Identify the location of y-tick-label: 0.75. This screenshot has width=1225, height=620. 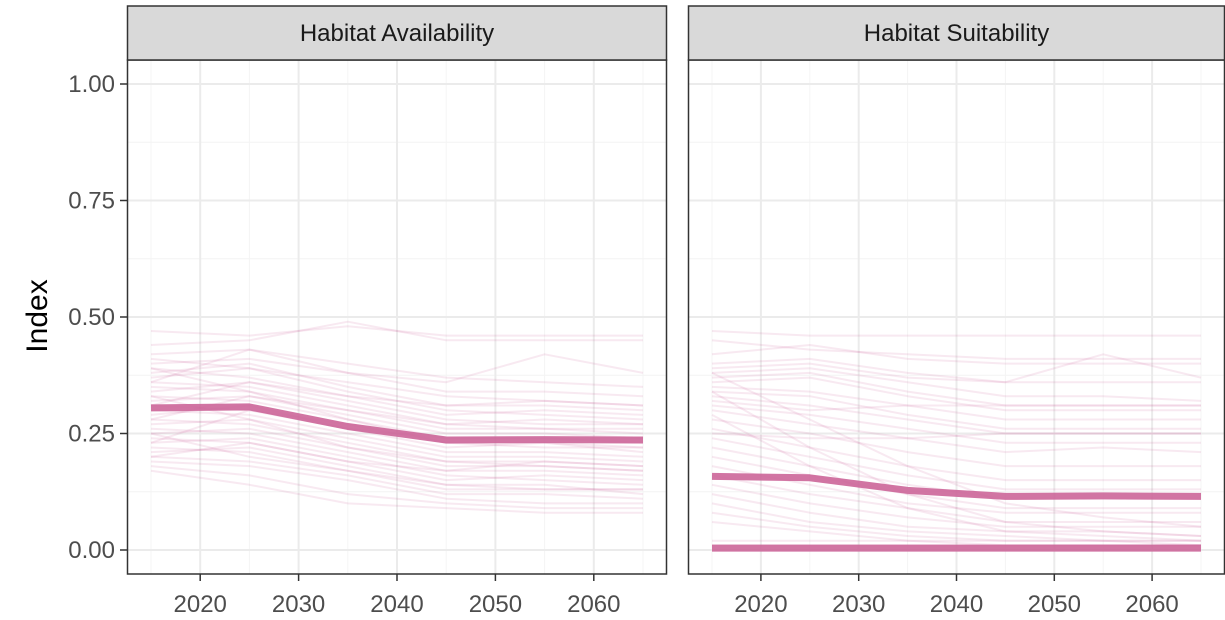
(91, 201).